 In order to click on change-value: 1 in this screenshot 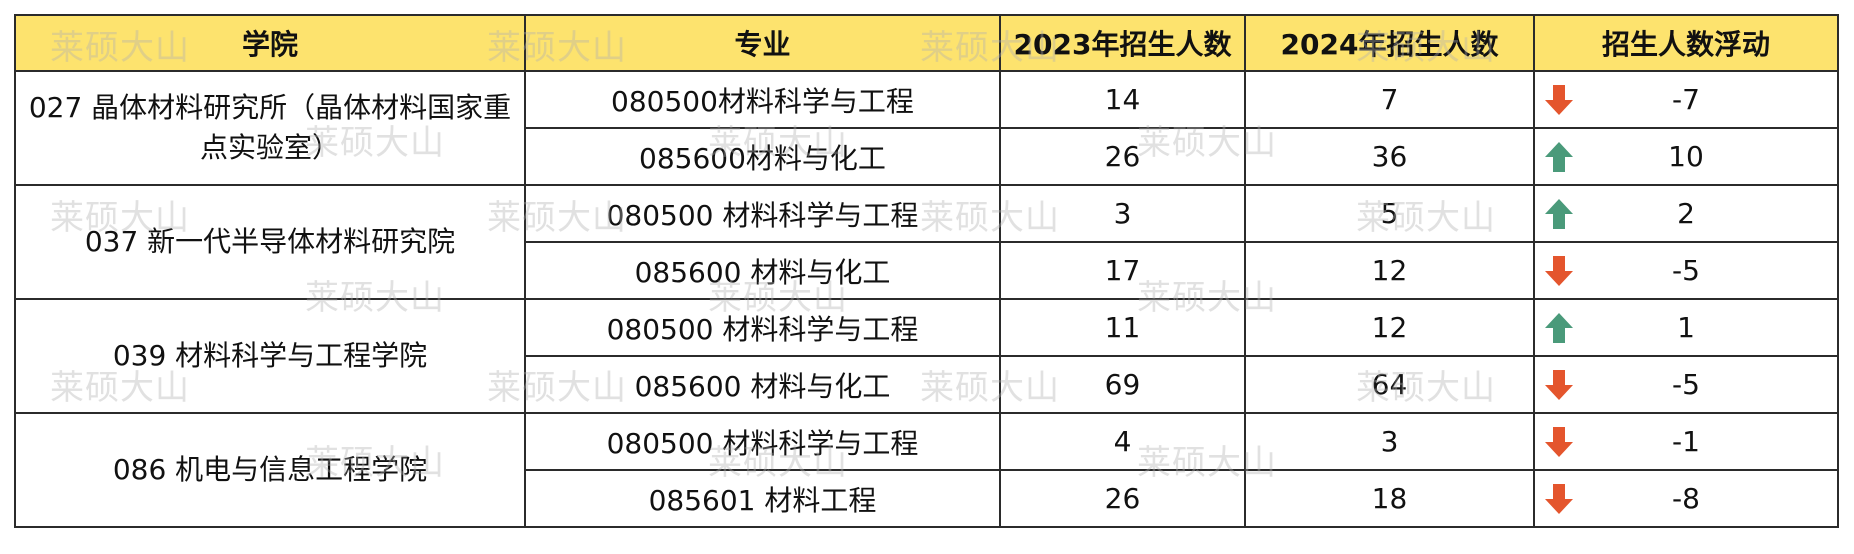, I will do `click(1686, 327)`.